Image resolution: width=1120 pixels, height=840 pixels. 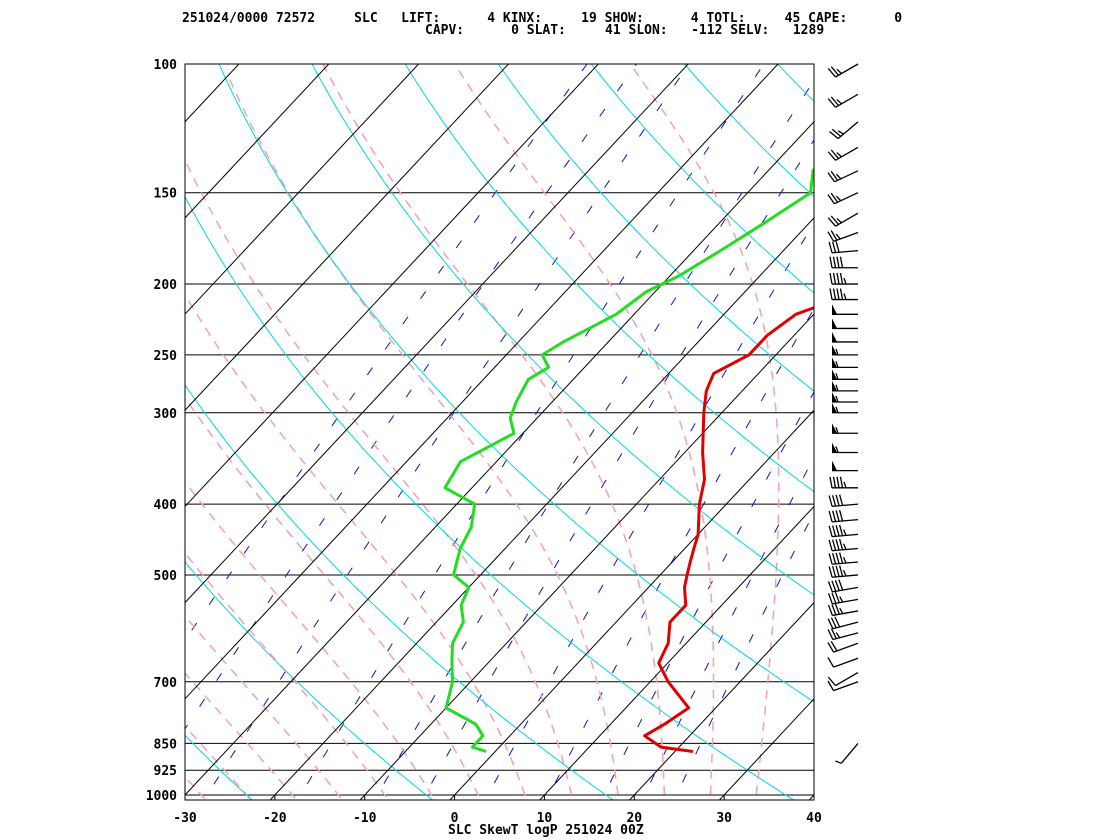 I want to click on pressure-axis-labels: 100 150 200 250 300 400 500 700 850 925 1000, so click(x=161, y=431).